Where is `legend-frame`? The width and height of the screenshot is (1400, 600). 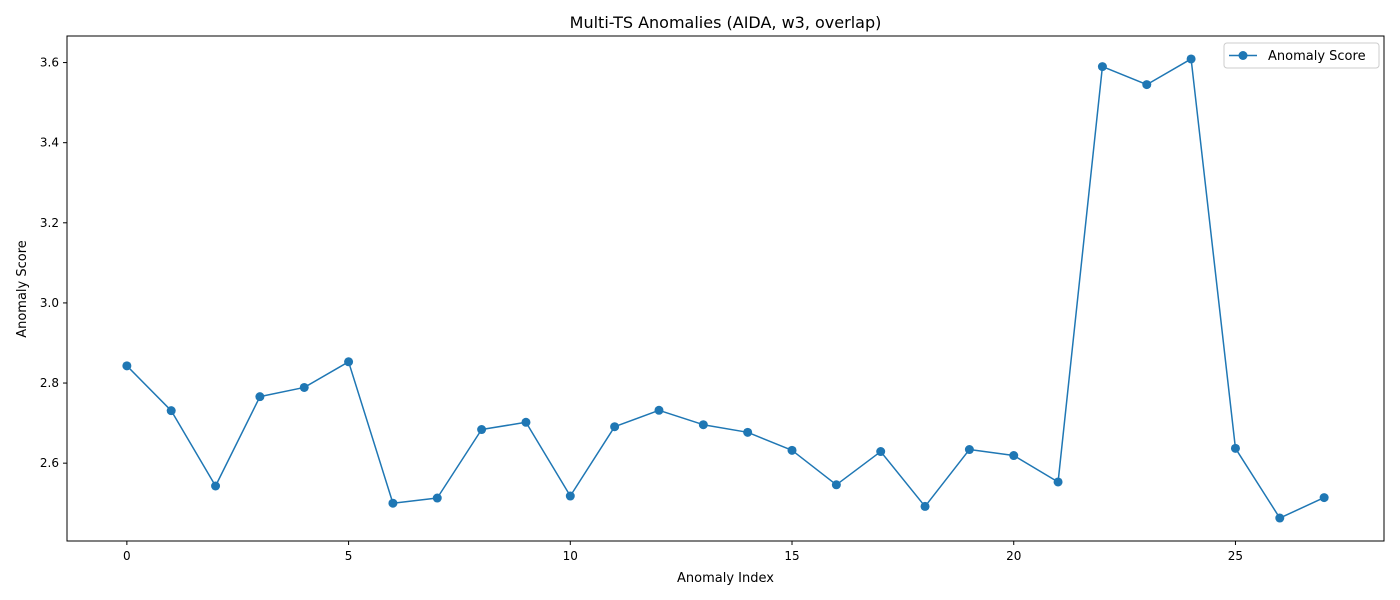 legend-frame is located at coordinates (1301, 55).